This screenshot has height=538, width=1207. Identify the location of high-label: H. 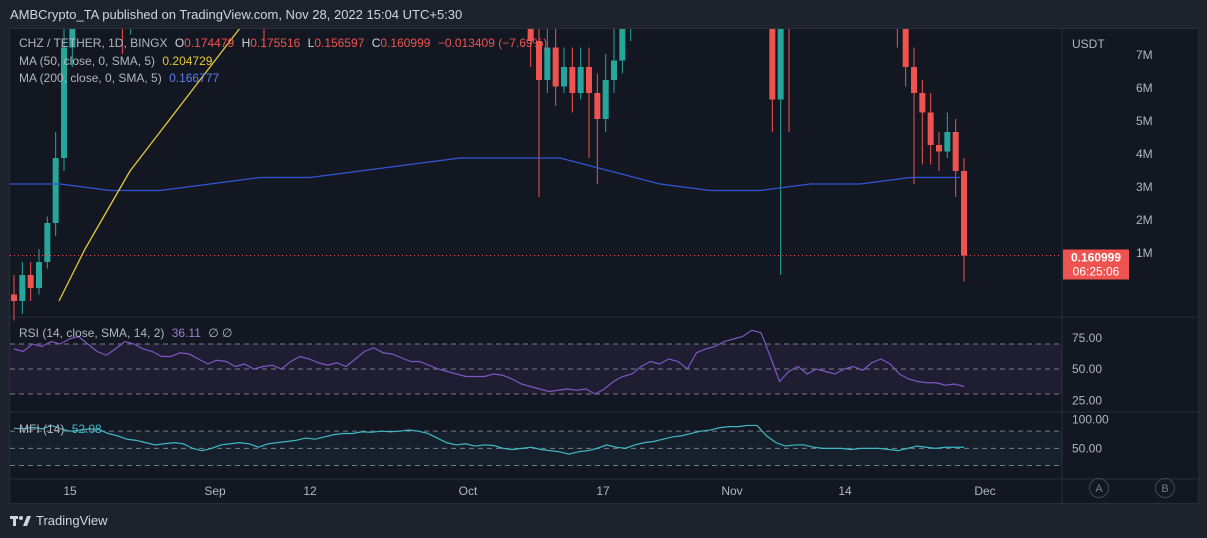
(246, 43).